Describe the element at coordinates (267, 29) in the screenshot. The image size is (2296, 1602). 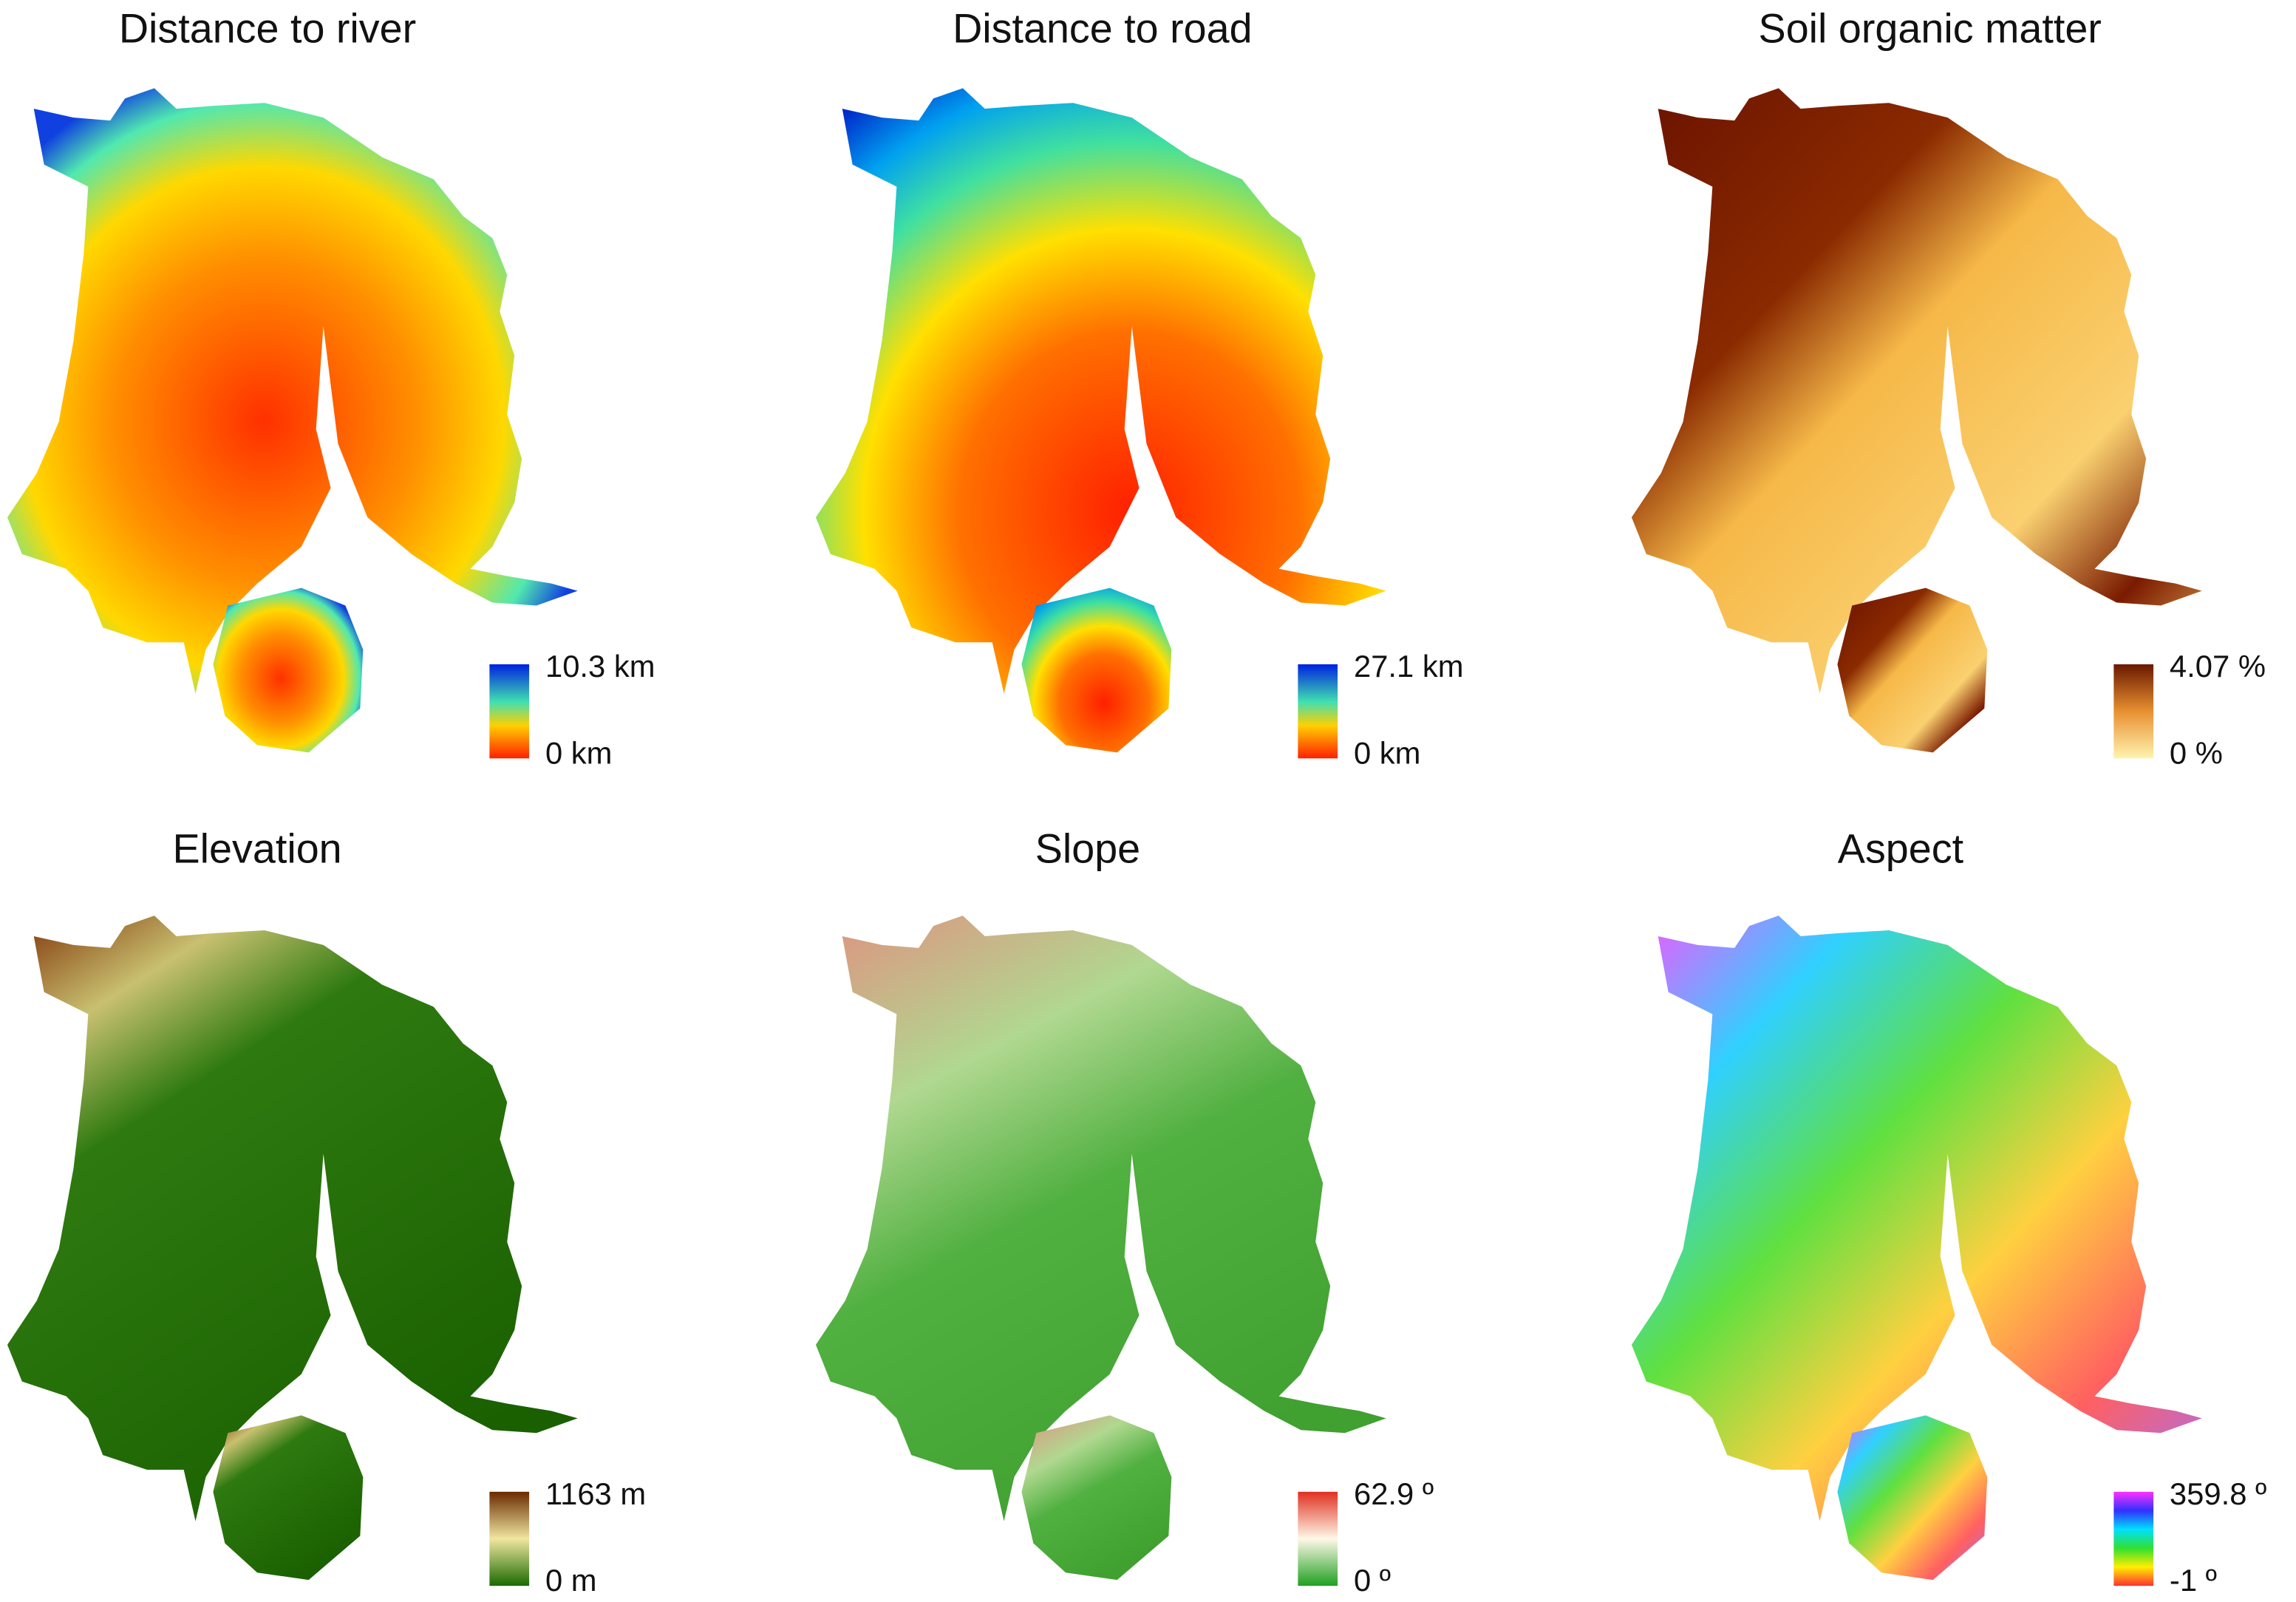
I see `panel-title: Distance to river` at that location.